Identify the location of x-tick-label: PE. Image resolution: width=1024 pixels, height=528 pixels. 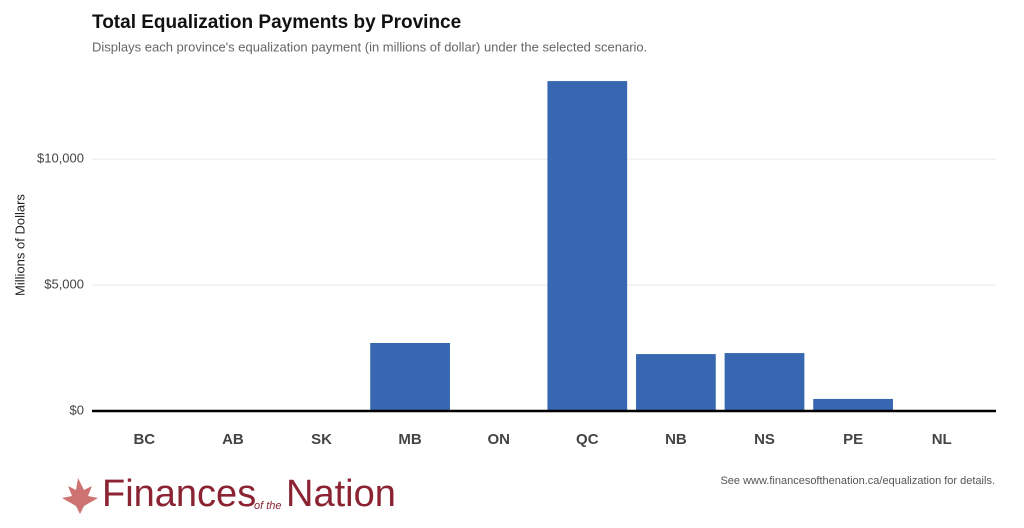
(853, 439).